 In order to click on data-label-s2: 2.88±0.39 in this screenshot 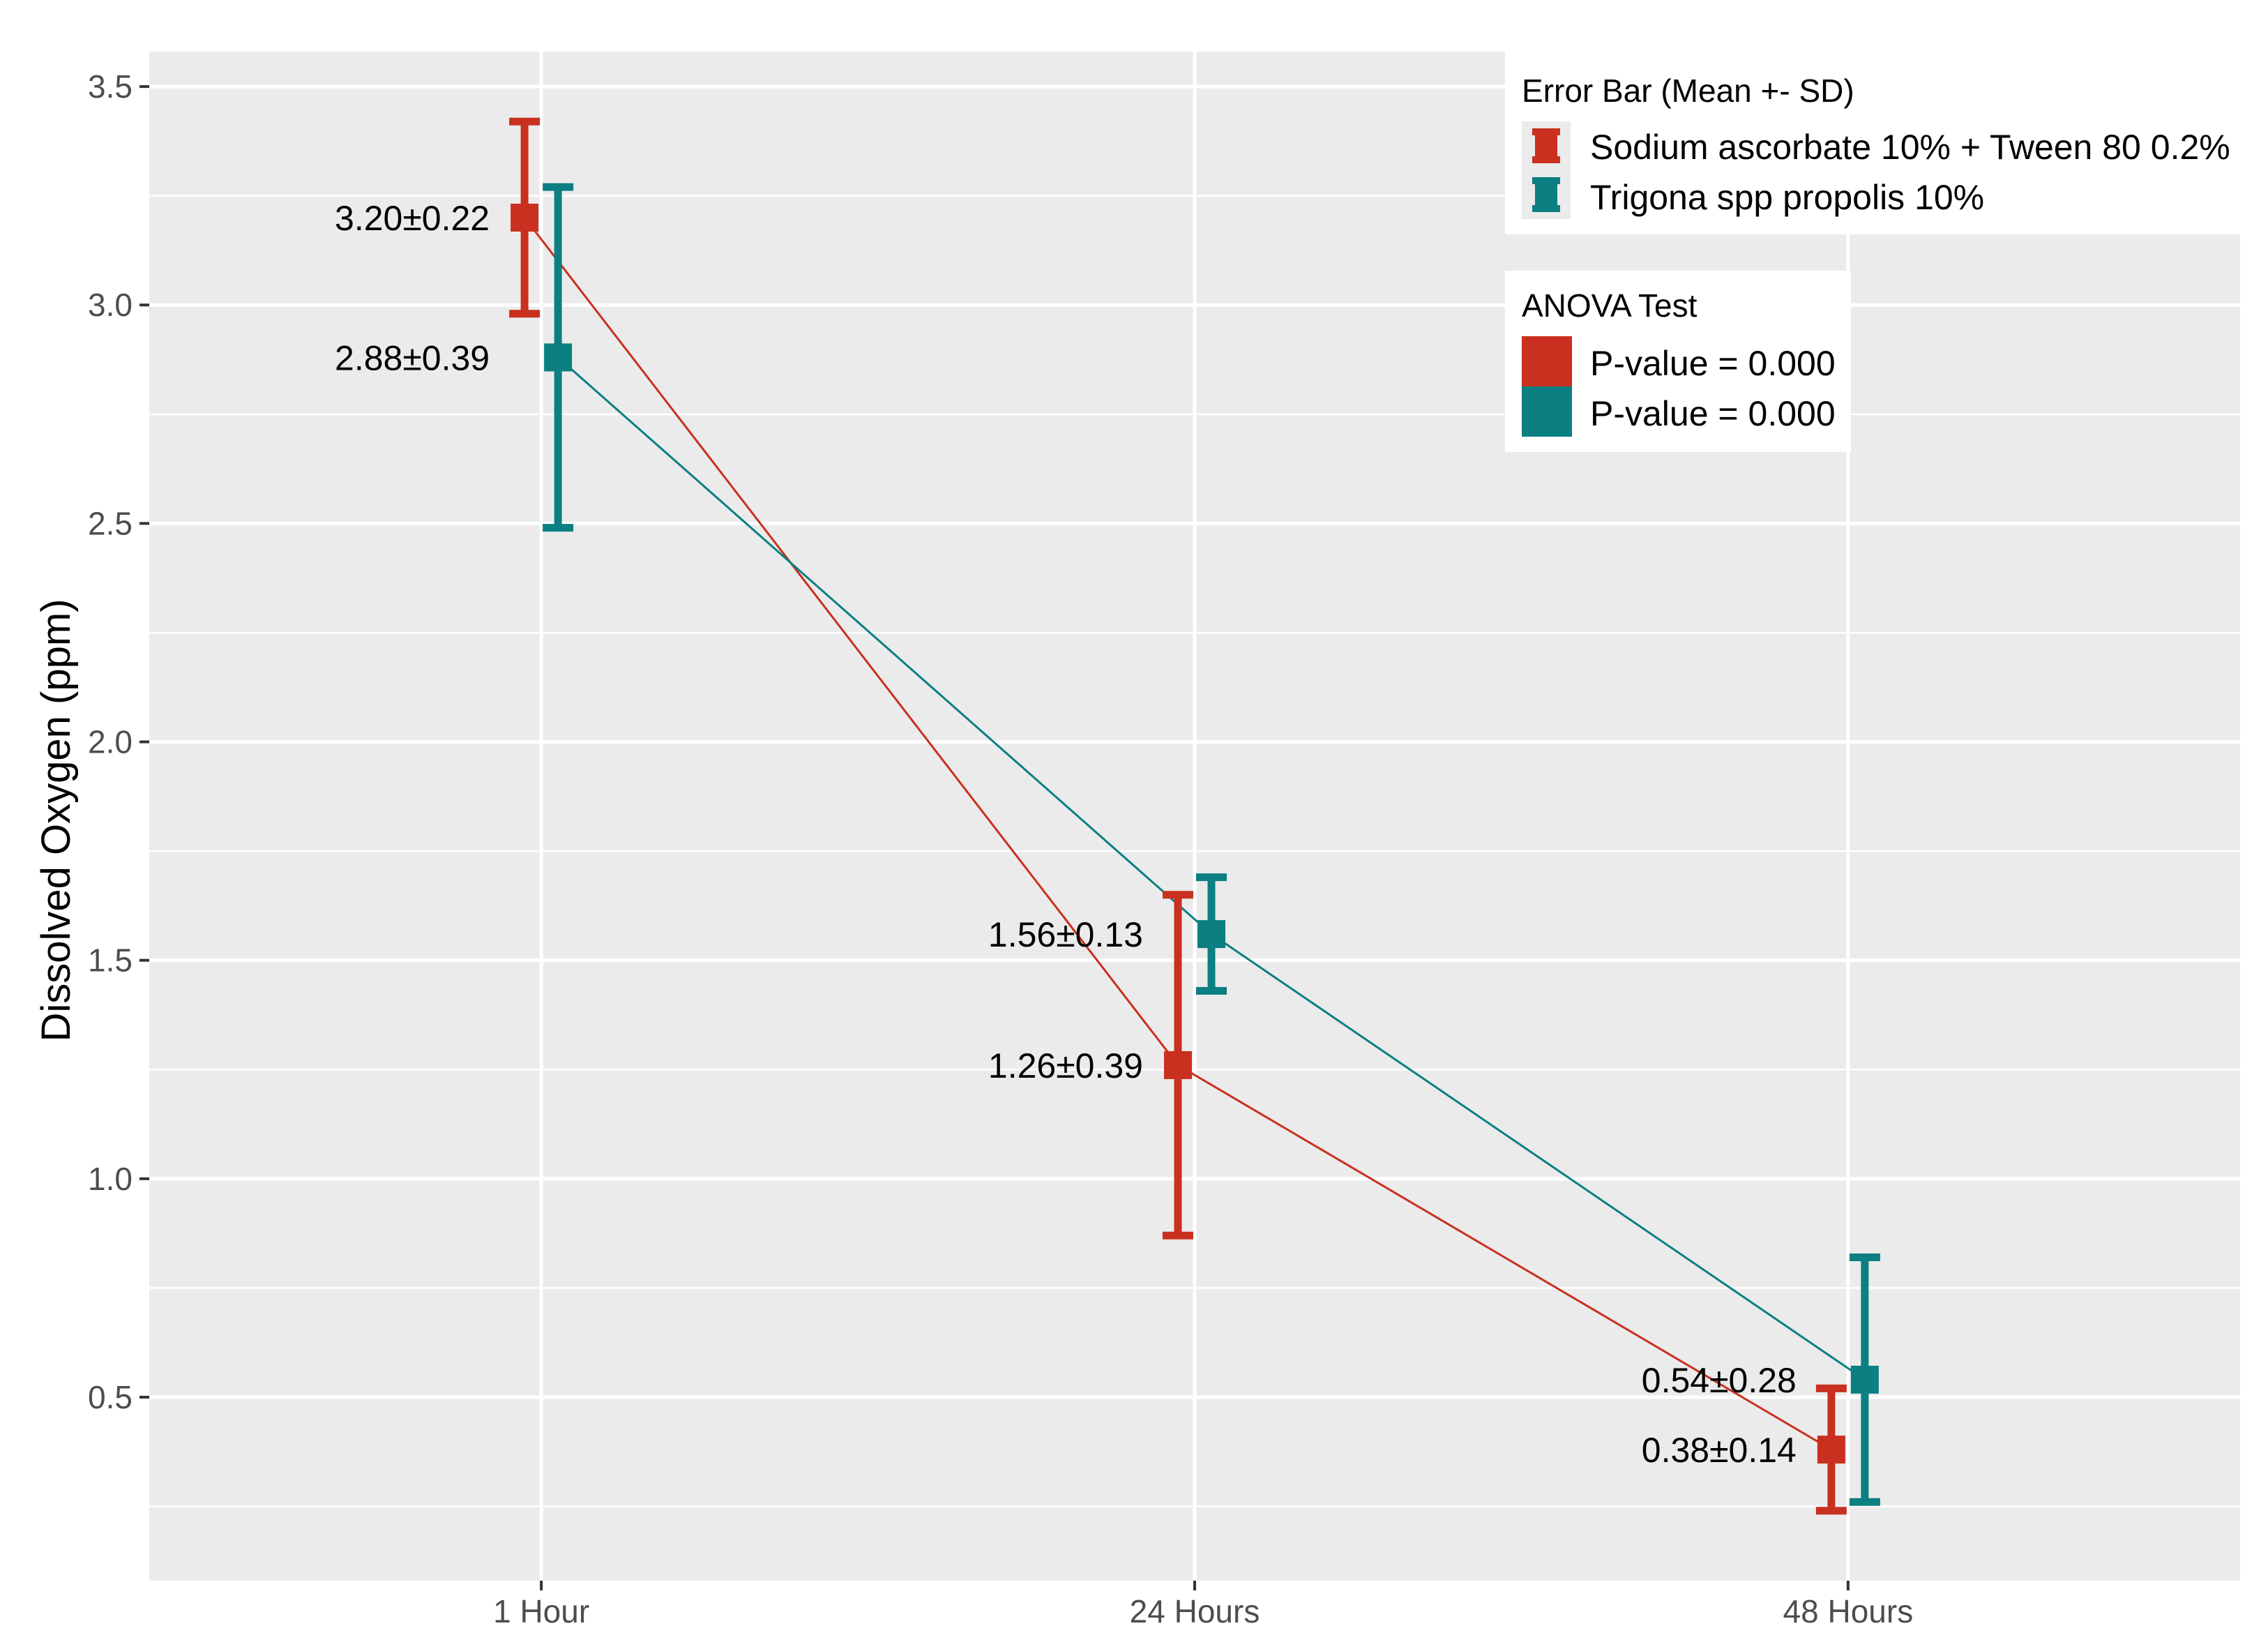, I will do `click(412, 357)`.